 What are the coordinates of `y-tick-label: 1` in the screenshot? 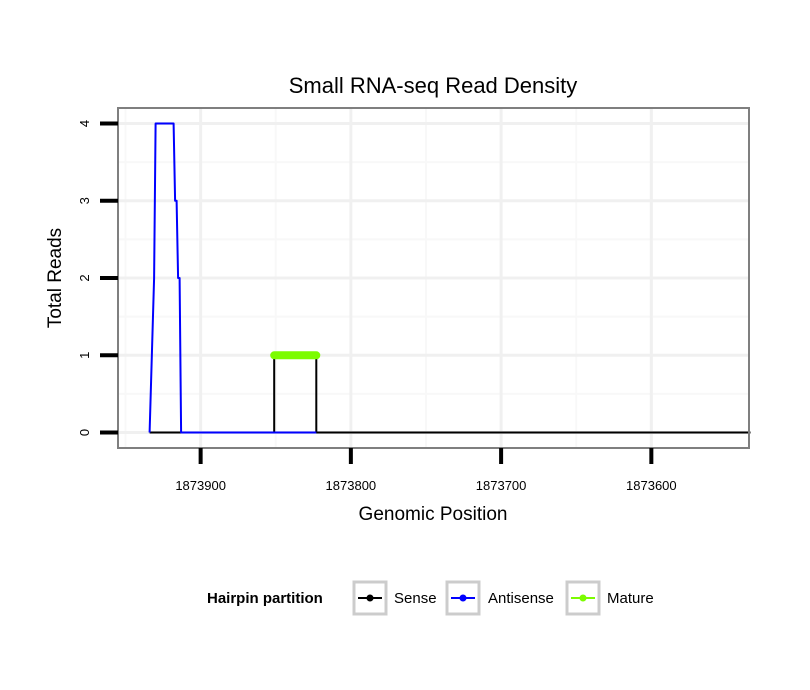 It's located at (84, 355).